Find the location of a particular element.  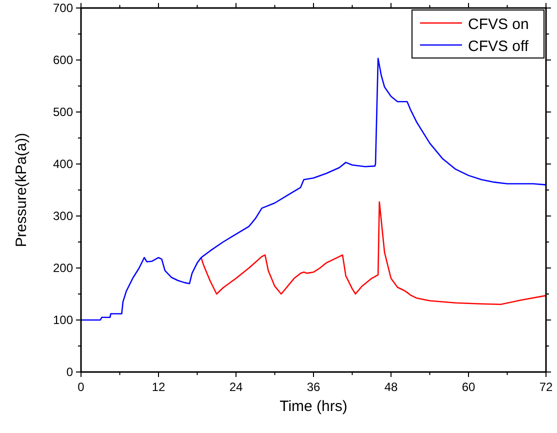

legend-label: CFVS off is located at coordinates (499, 46).